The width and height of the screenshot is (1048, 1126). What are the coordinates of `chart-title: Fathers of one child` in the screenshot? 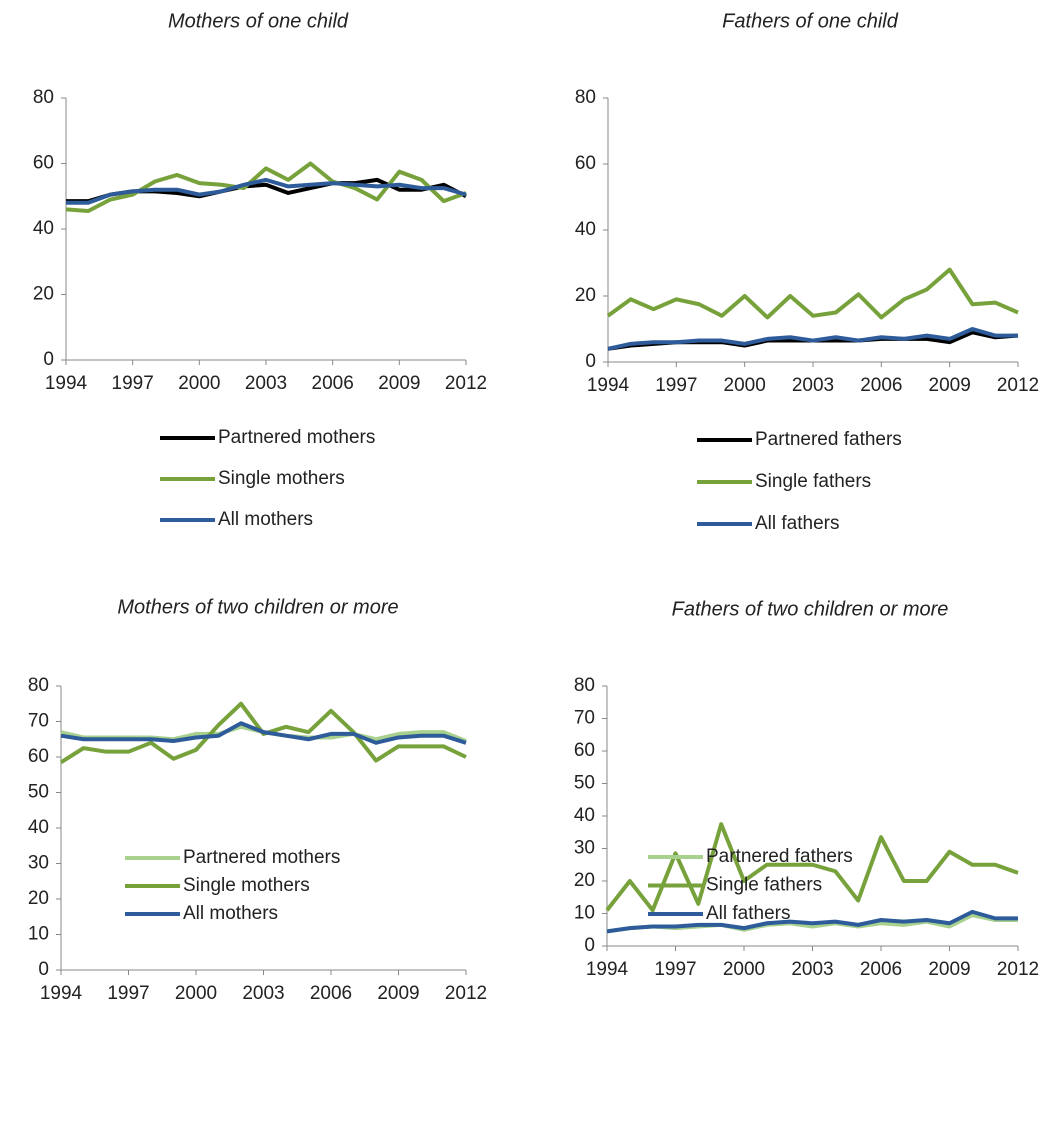 It's located at (810, 21).